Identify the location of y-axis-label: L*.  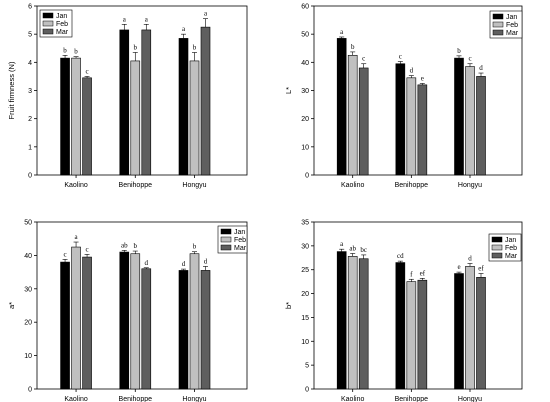
(288, 90).